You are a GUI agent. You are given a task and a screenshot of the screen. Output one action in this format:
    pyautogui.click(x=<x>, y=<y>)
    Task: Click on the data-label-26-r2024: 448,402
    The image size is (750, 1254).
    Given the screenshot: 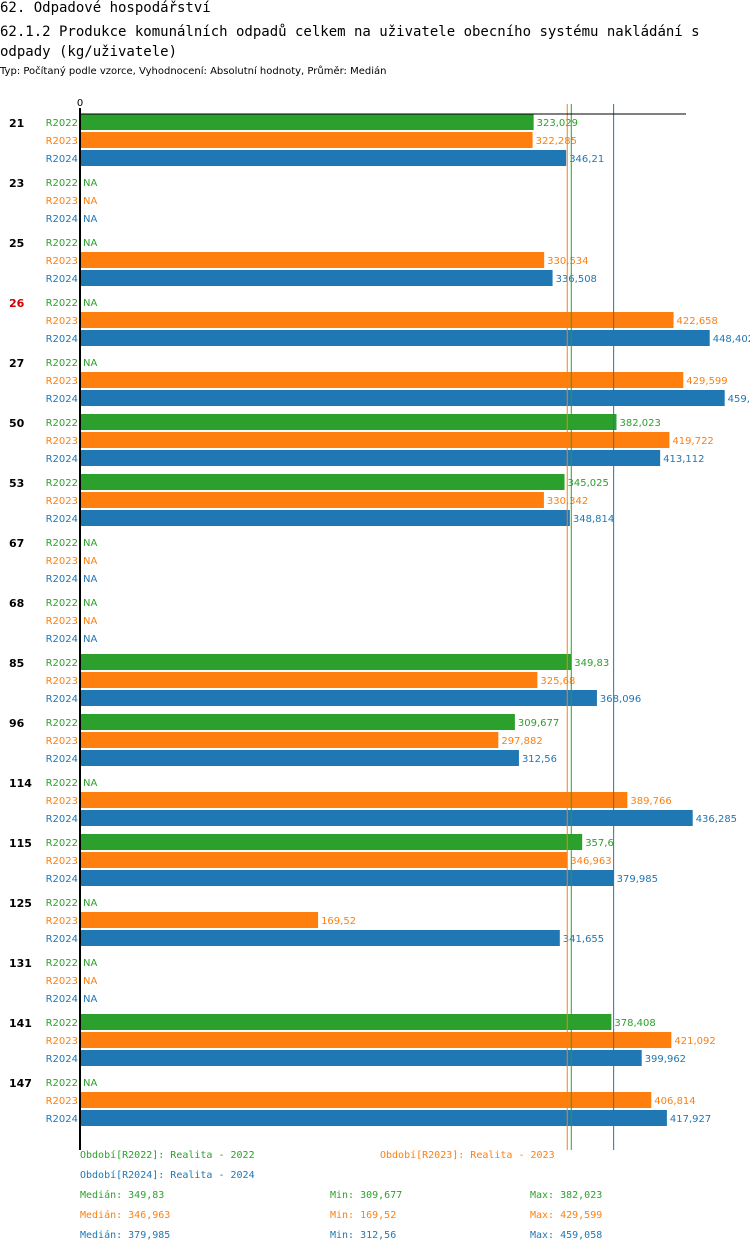 What is the action you would take?
    pyautogui.click(x=731, y=339)
    